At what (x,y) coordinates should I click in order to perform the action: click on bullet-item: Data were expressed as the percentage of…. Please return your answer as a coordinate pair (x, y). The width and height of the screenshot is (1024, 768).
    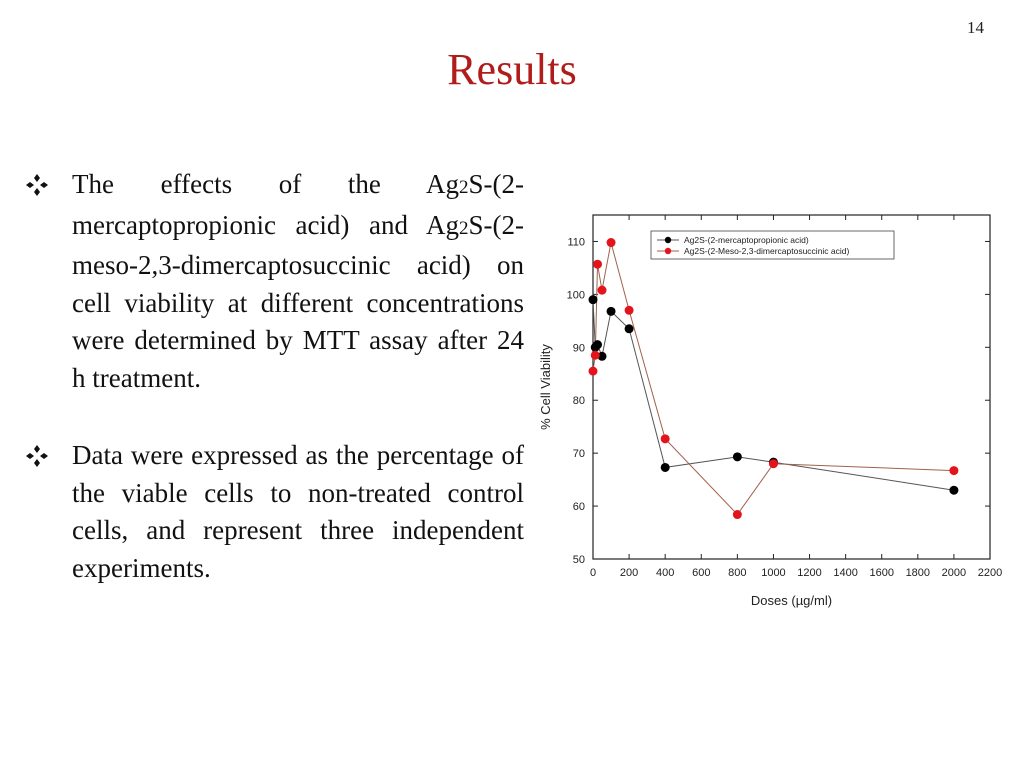
    Looking at the image, I should click on (274, 512).